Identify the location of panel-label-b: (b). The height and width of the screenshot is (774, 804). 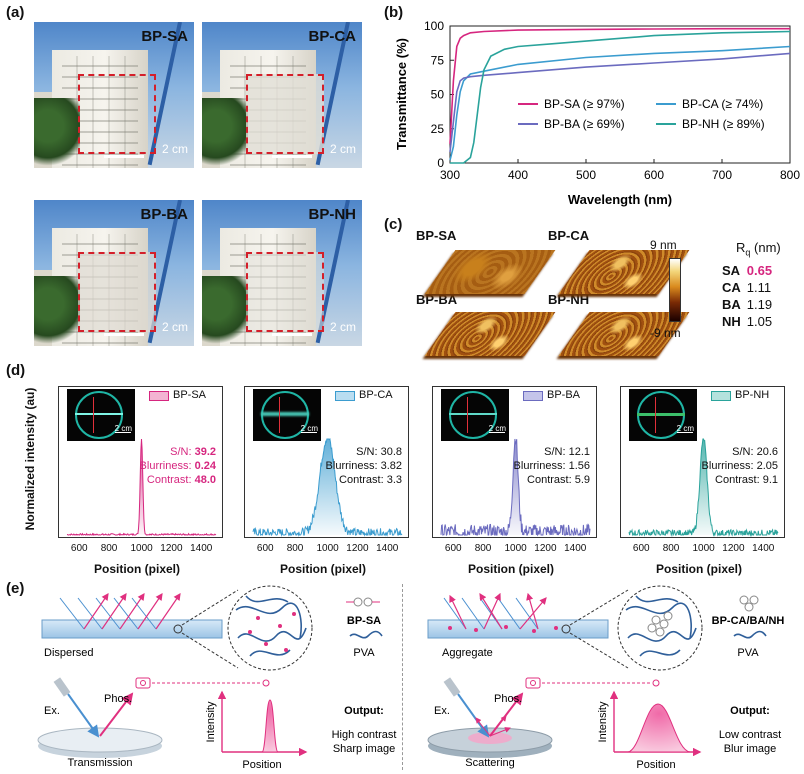
(394, 12).